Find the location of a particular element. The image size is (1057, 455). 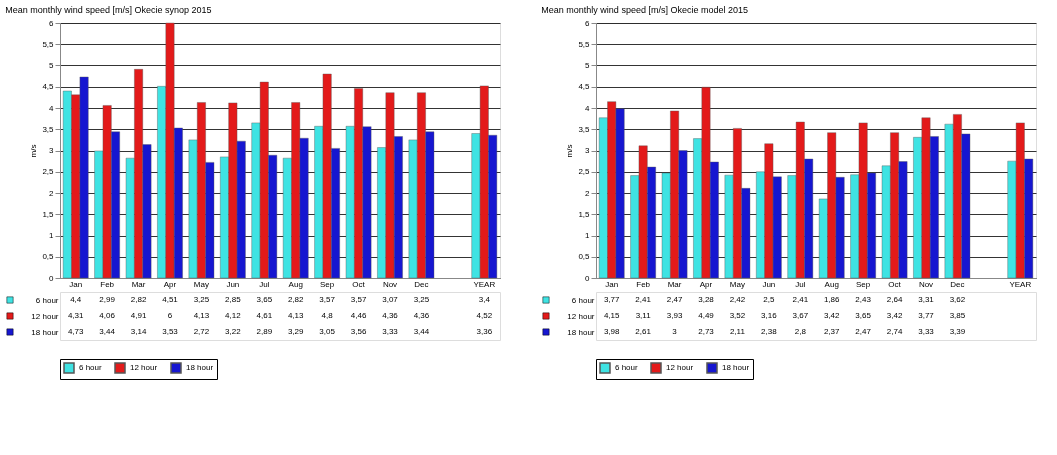

data-label: 4,06 is located at coordinates (107, 315).